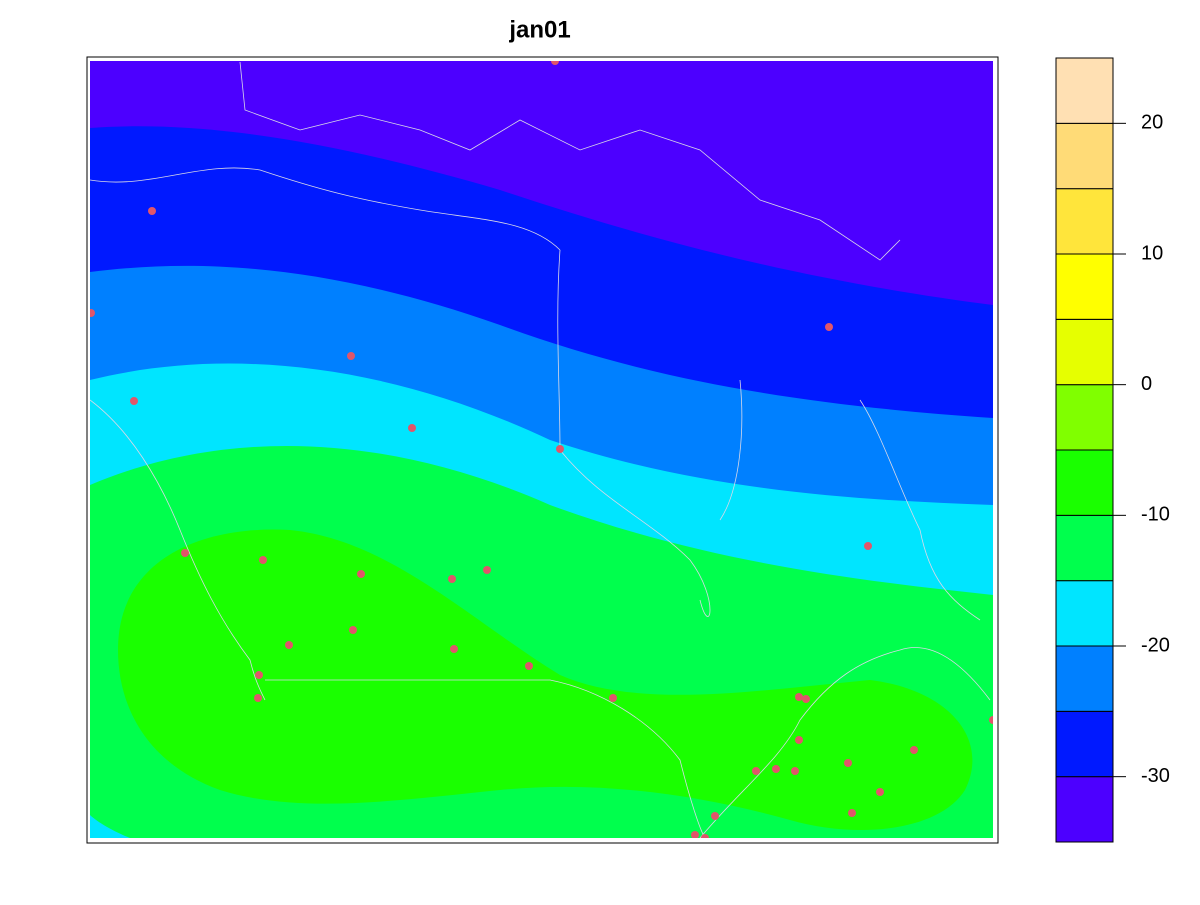 The height and width of the screenshot is (905, 1200). What do you see at coordinates (1155, 776) in the screenshot?
I see `tick-label: -30` at bounding box center [1155, 776].